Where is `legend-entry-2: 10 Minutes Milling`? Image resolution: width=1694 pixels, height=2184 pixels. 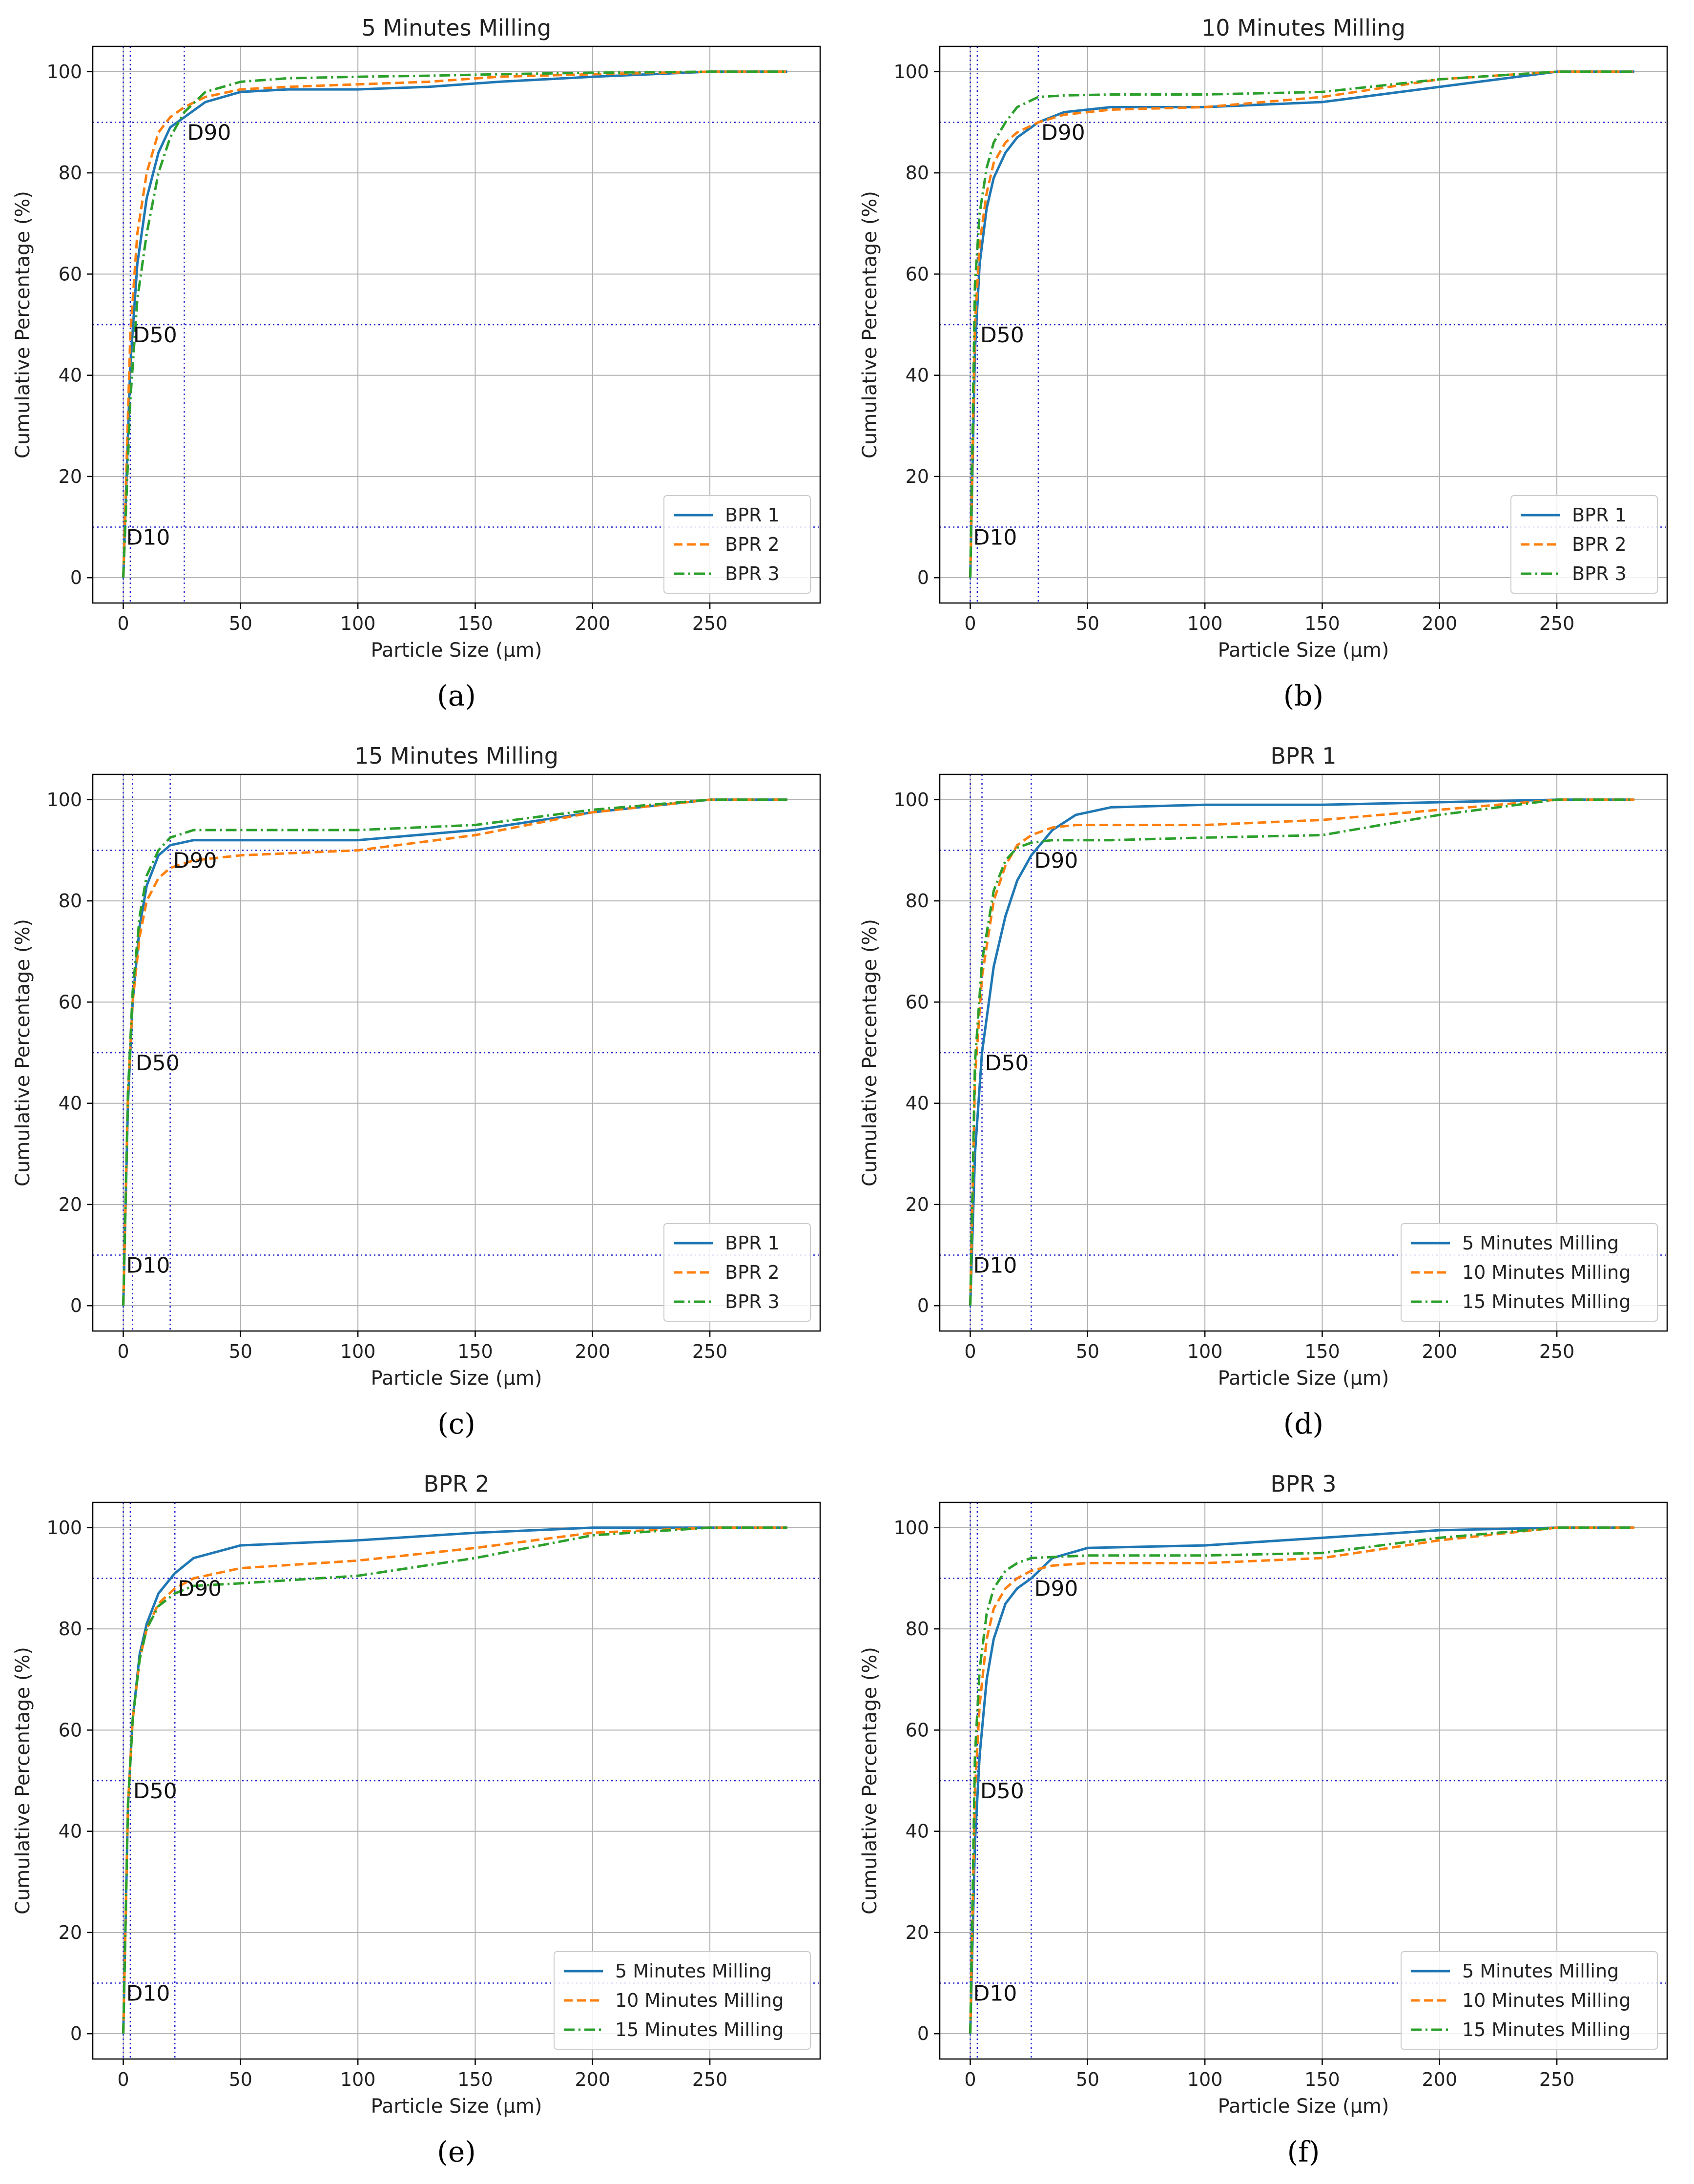 legend-entry-2: 10 Minutes Milling is located at coordinates (700, 2000).